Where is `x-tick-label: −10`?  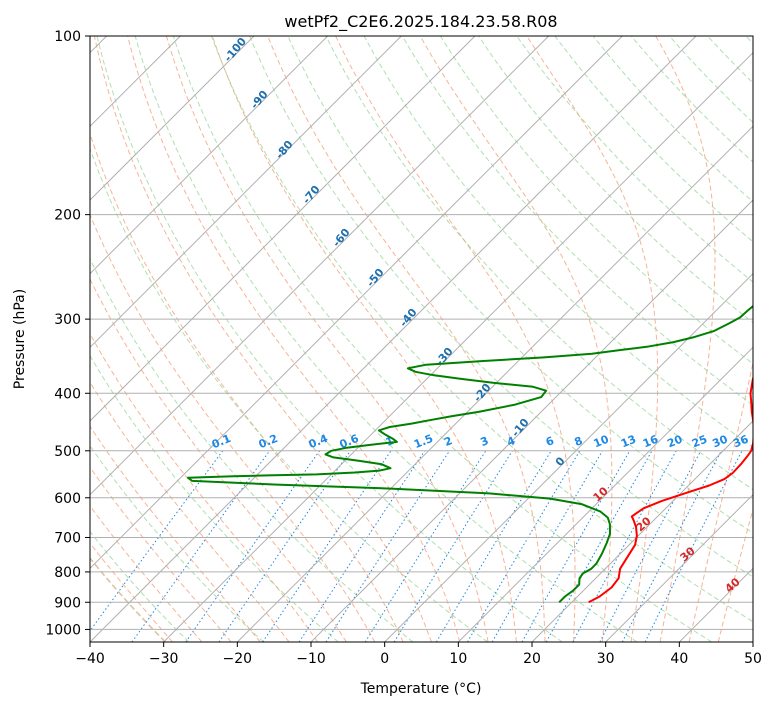 x-tick-label: −10 is located at coordinates (311, 659).